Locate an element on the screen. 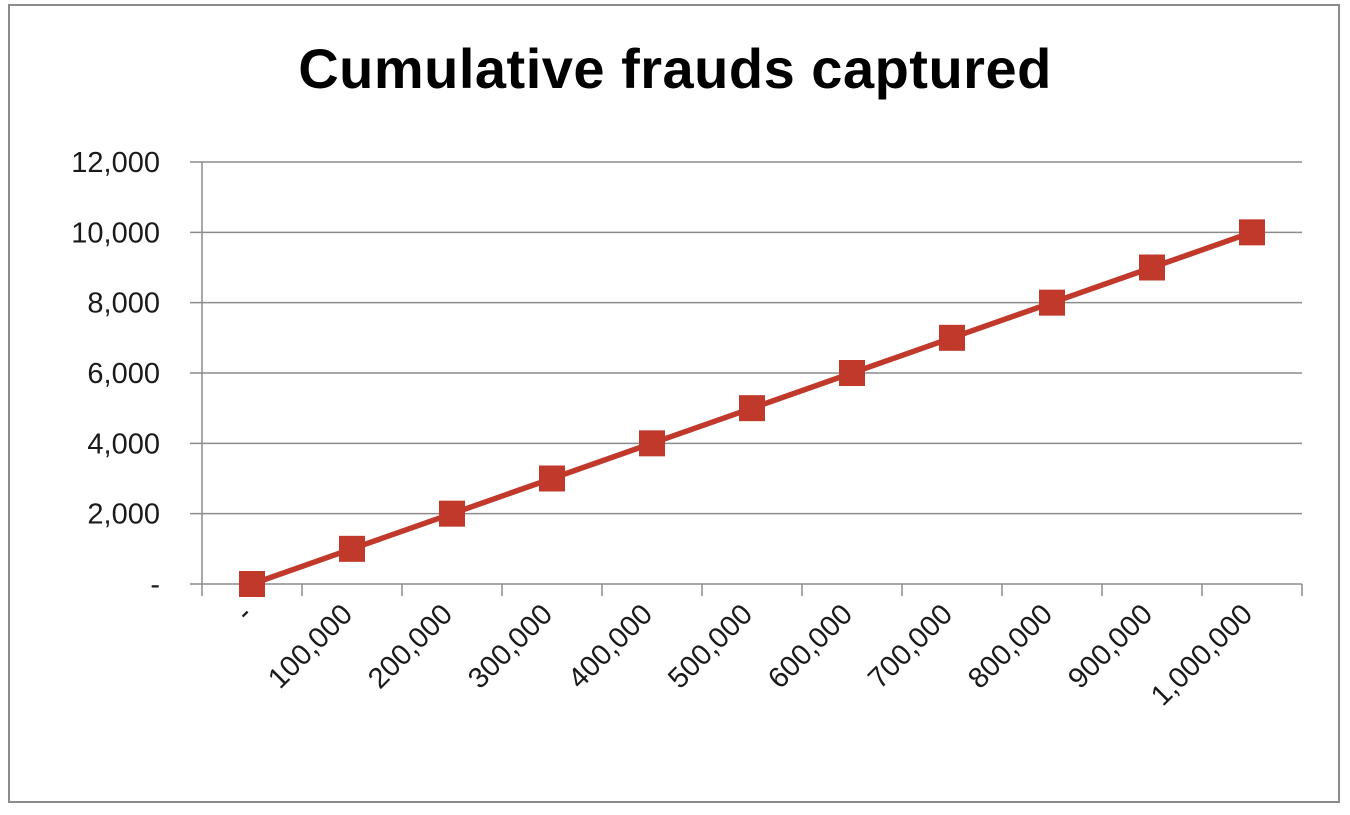 Image resolution: width=1350 pixels, height=815 pixels. y-tick-label: 6,000 is located at coordinates (123, 374).